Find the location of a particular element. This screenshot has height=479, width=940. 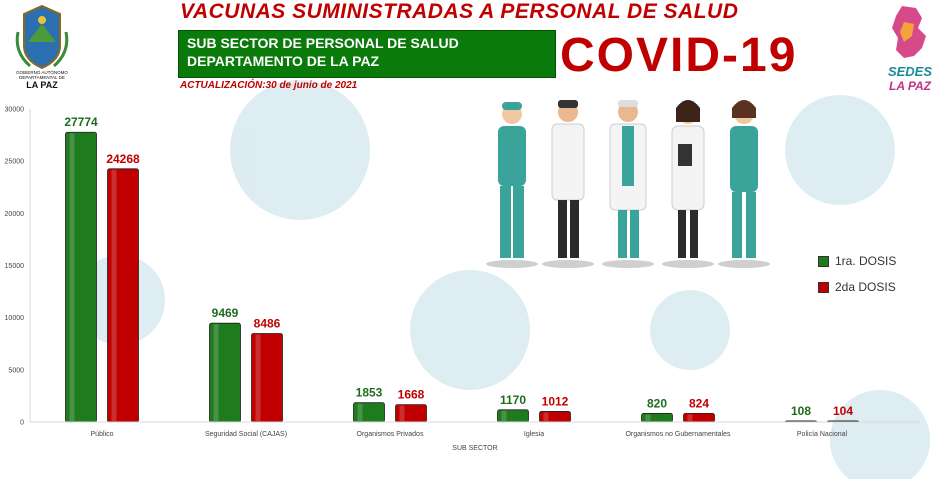

x-tick-label: Organismos no Gubernamentales is located at coordinates (678, 434).